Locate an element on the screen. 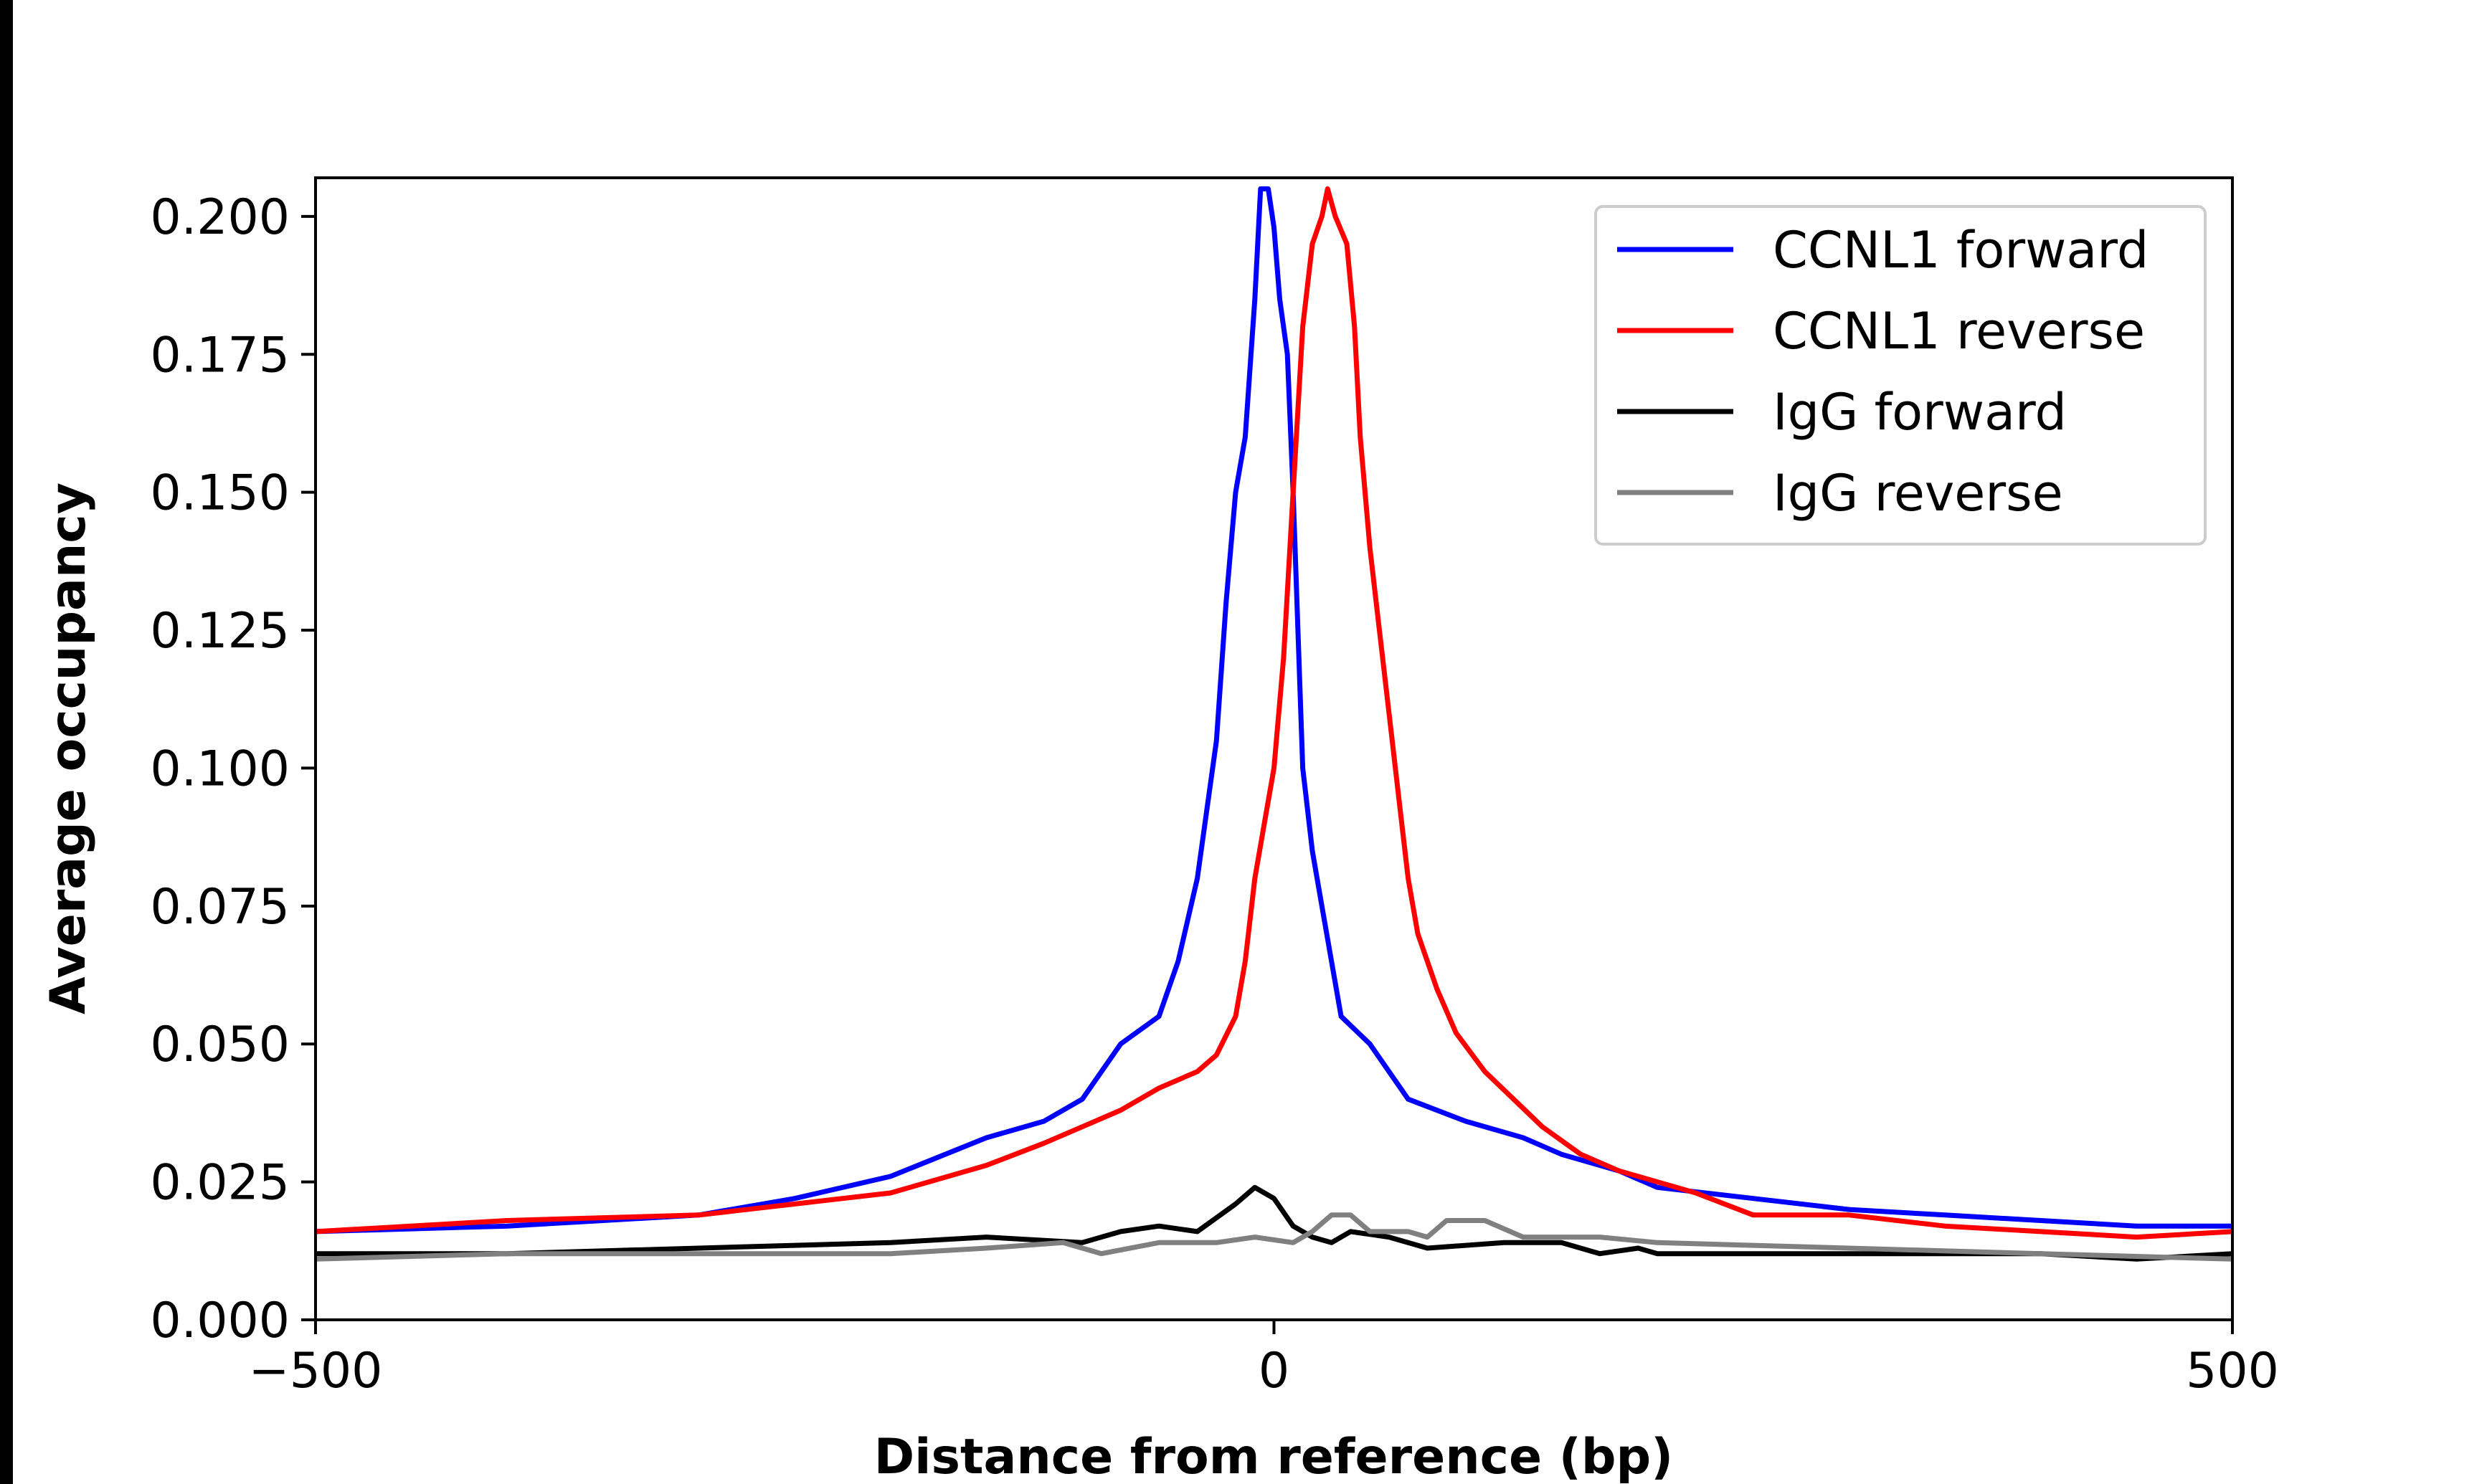 The height and width of the screenshot is (1484, 2487). series-line-igg-forward is located at coordinates (1275, 1223).